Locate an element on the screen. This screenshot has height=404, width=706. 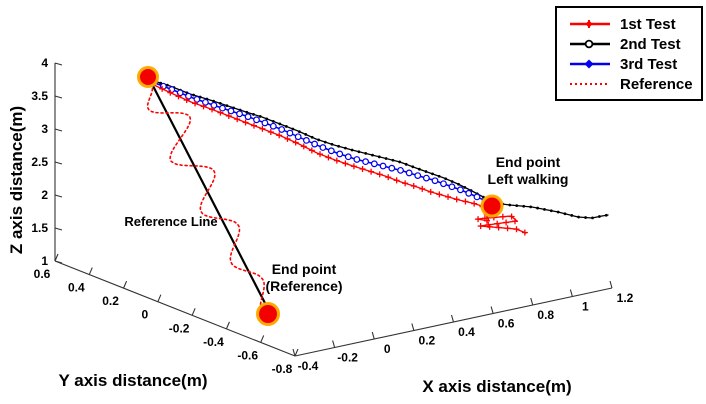
legend-label: 2nd Test is located at coordinates (650, 44).